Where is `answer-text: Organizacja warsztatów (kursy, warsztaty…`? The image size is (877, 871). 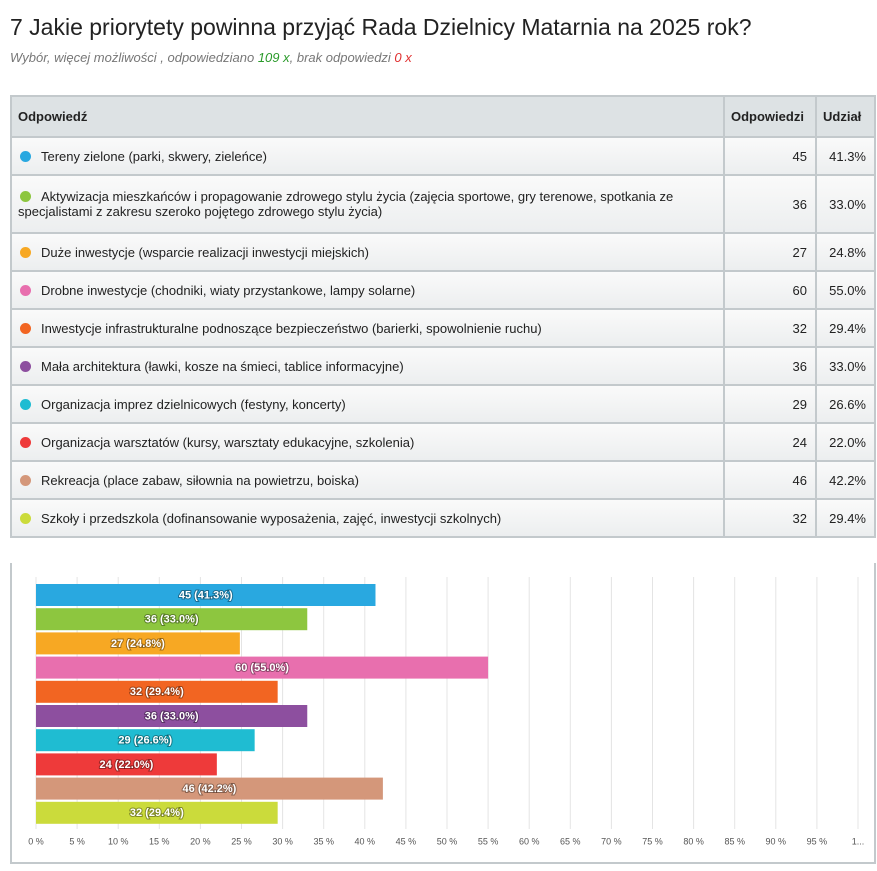
answer-text: Organizacja warsztatów (kursy, warsztaty… is located at coordinates (228, 442).